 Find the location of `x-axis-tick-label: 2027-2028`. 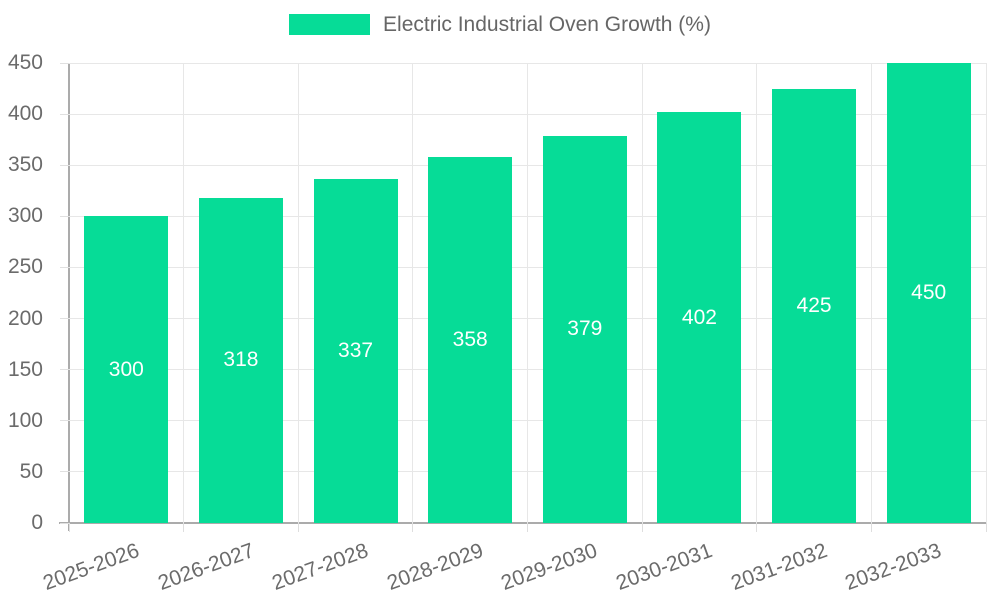

x-axis-tick-label: 2027-2028 is located at coordinates (320, 567).